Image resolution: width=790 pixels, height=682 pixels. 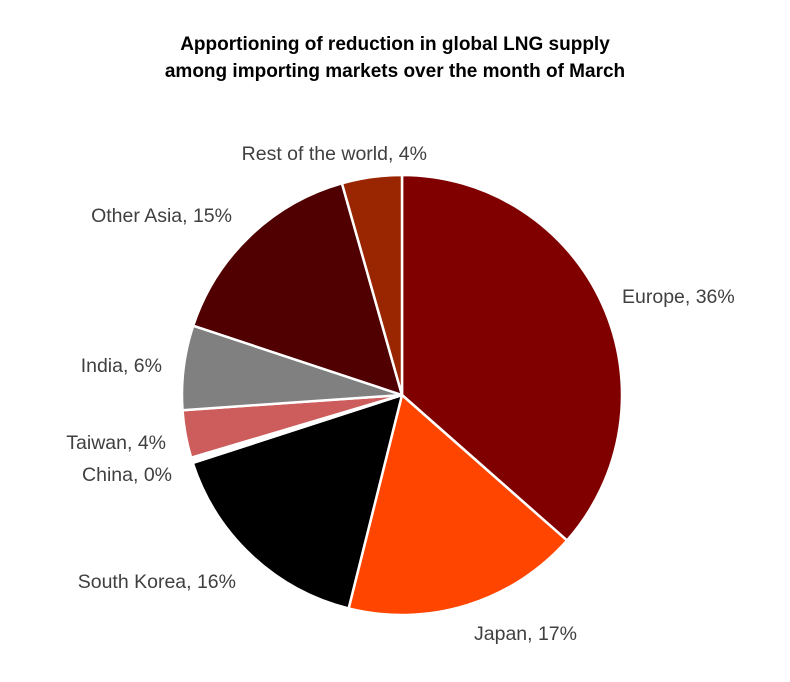 What do you see at coordinates (121, 366) in the screenshot?
I see `slice-label-india: India, 6%` at bounding box center [121, 366].